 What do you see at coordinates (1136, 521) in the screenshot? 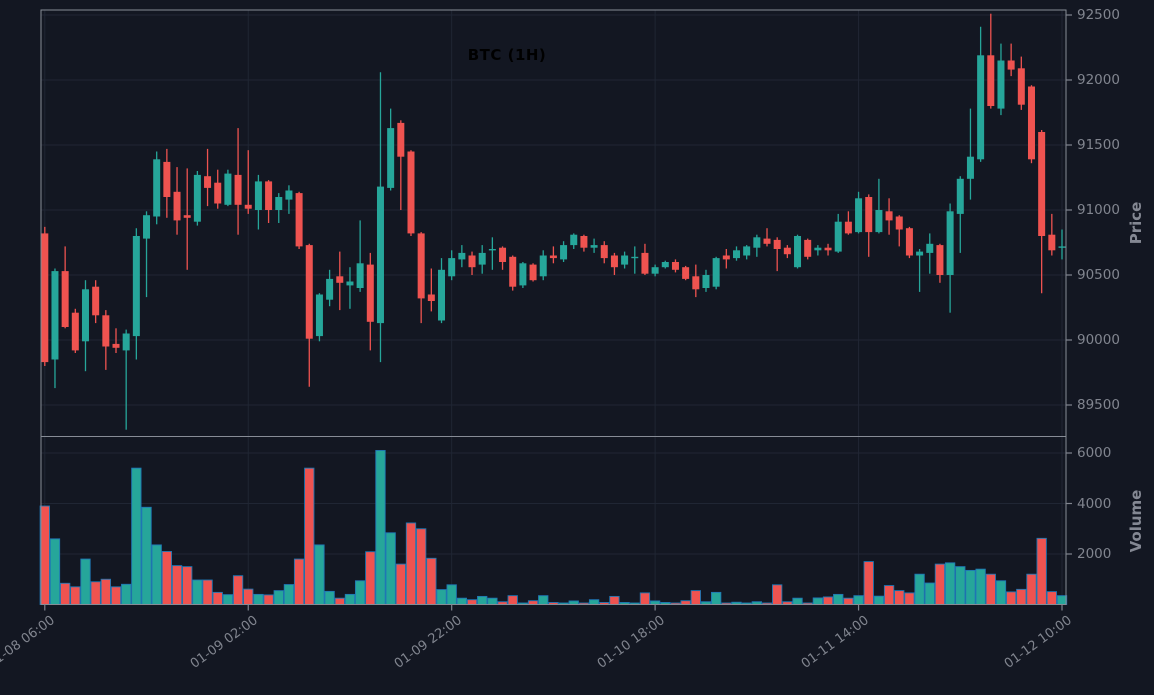
I see `volume-axis-label: Volume` at bounding box center [1136, 521].